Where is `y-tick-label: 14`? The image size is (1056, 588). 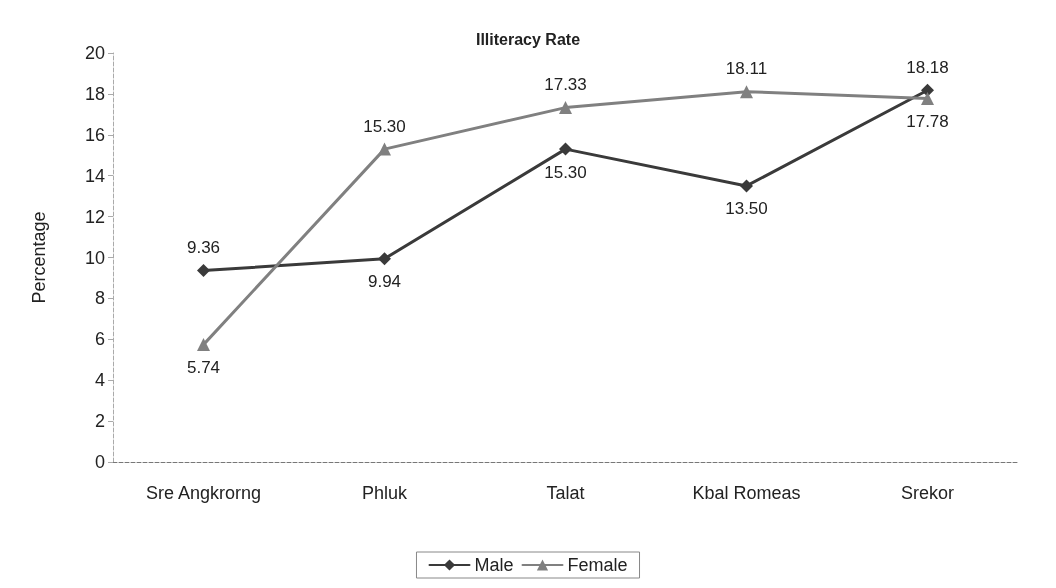 y-tick-label: 14 is located at coordinates (94, 175).